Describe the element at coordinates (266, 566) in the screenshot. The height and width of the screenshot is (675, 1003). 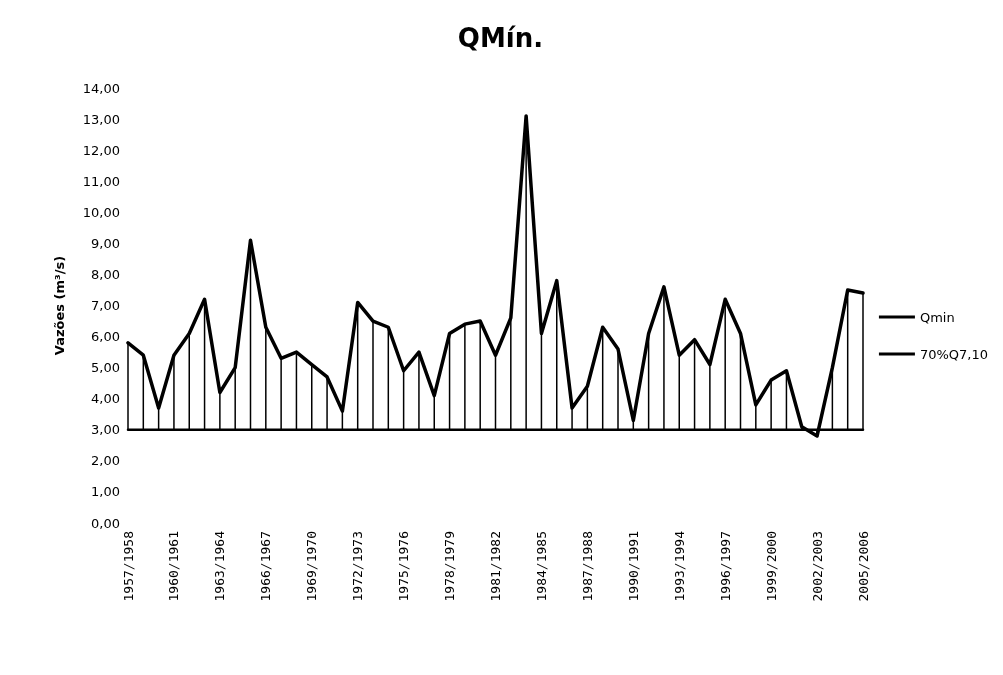
I see `x-tick-label: 1966/1967` at that location.